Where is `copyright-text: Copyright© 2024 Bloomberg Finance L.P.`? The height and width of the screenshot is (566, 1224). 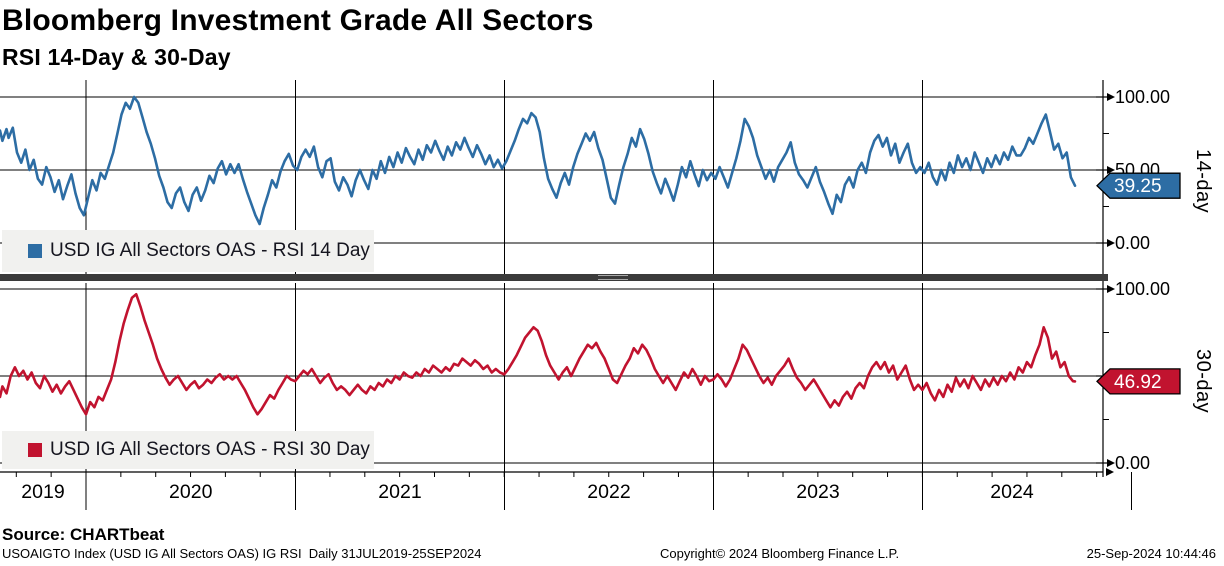
copyright-text: Copyright© 2024 Bloomberg Finance L.P. is located at coordinates (780, 553).